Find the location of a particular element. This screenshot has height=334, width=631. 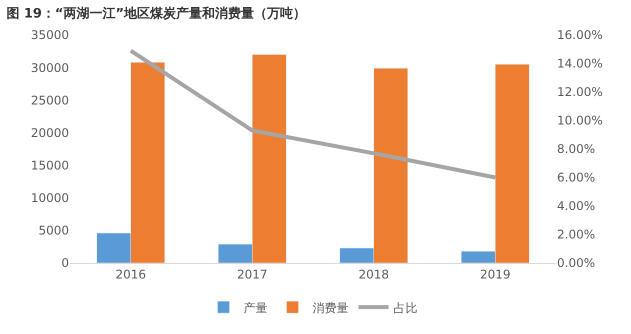

y-tick-label: 5000 is located at coordinates (53, 231).